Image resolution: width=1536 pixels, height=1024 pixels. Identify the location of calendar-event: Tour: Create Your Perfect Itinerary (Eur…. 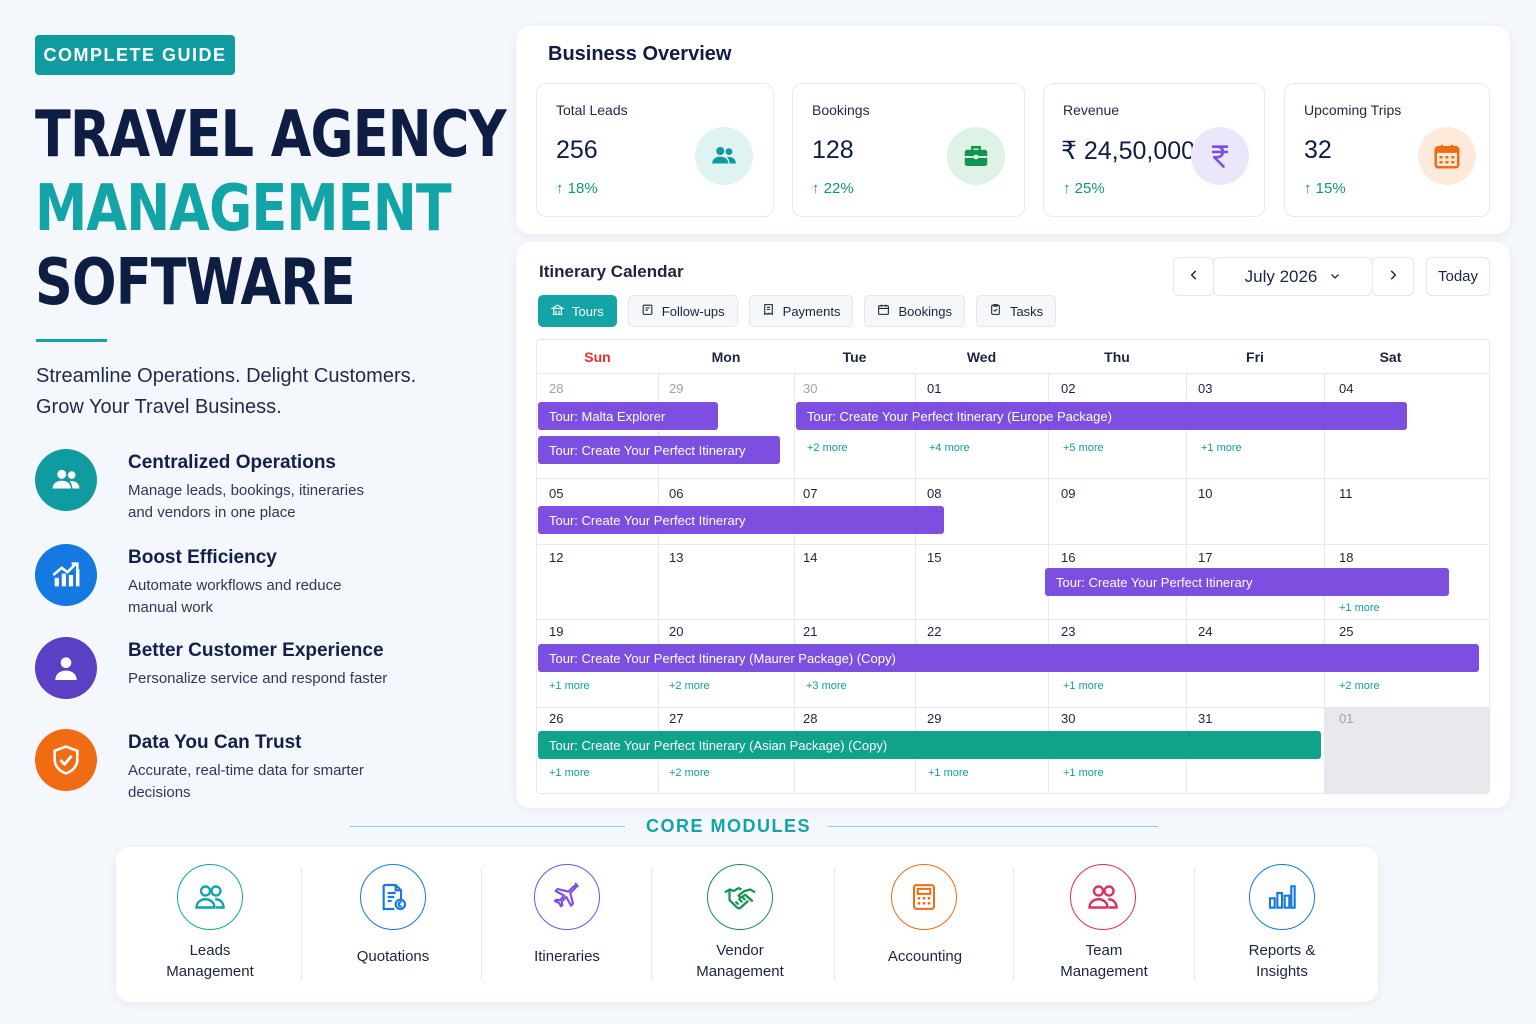
(1101, 416).